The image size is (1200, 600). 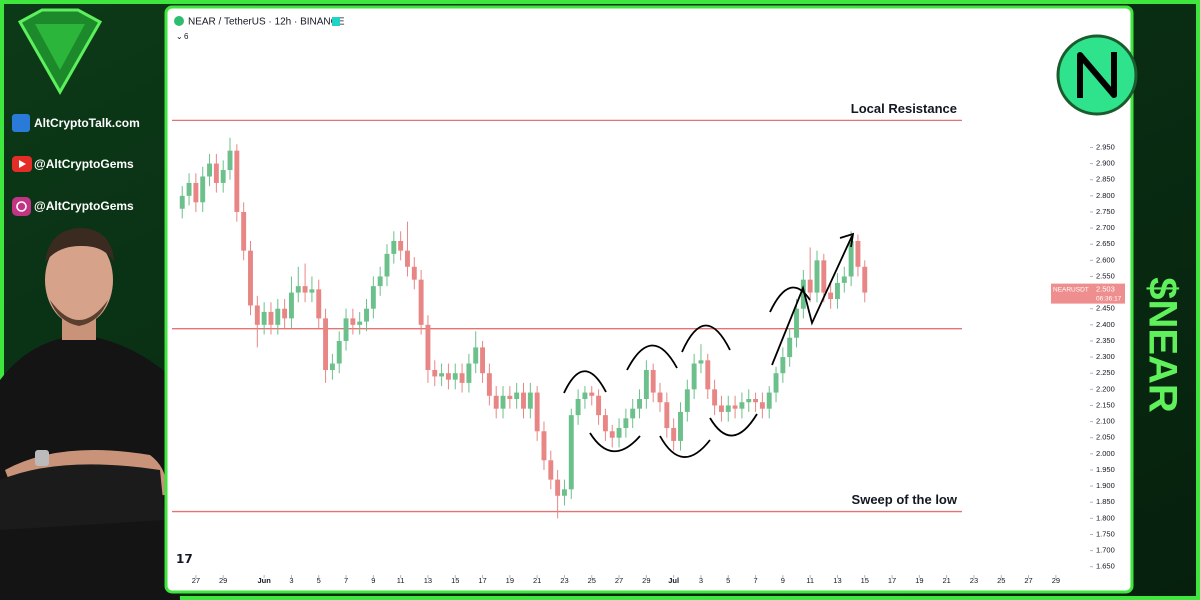 What do you see at coordinates (184, 559) in the screenshot?
I see `tv-logo: 𝟭𝟳` at bounding box center [184, 559].